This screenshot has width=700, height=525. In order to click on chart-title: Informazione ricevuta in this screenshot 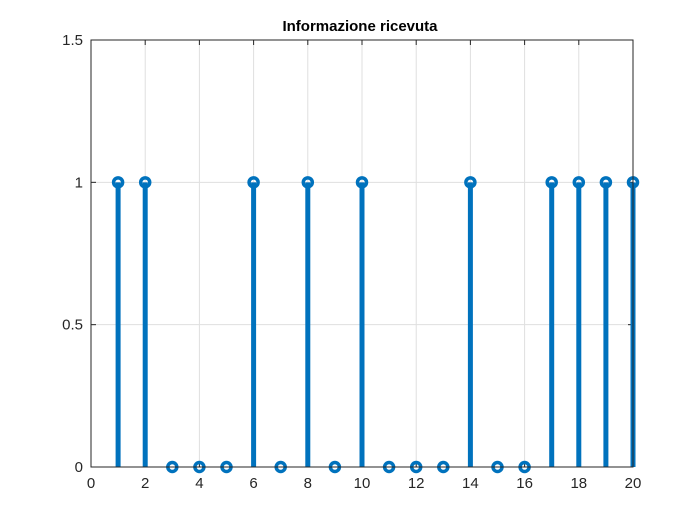, I will do `click(360, 26)`.